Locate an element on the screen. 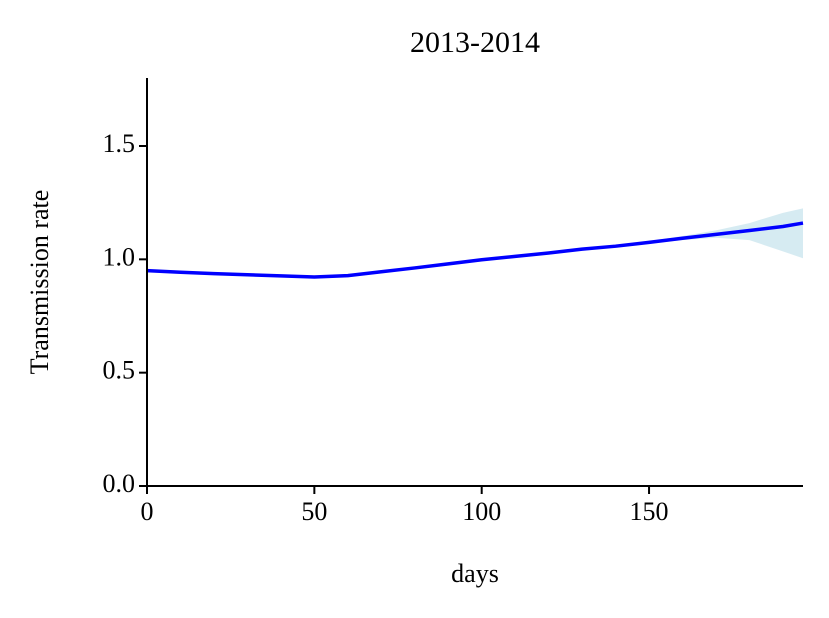  chart-title: 2013-2014 is located at coordinates (475, 42).